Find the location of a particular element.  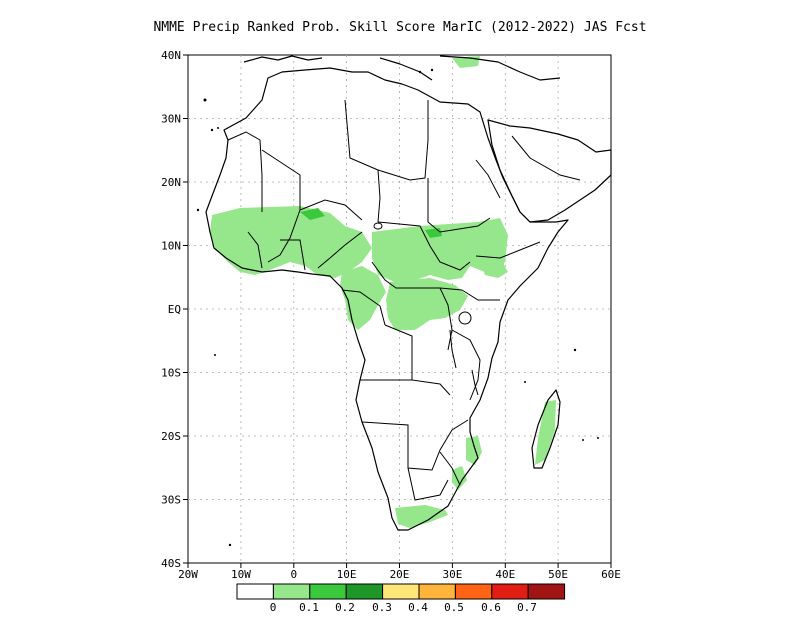

lon-label: 60E is located at coordinates (611, 574).